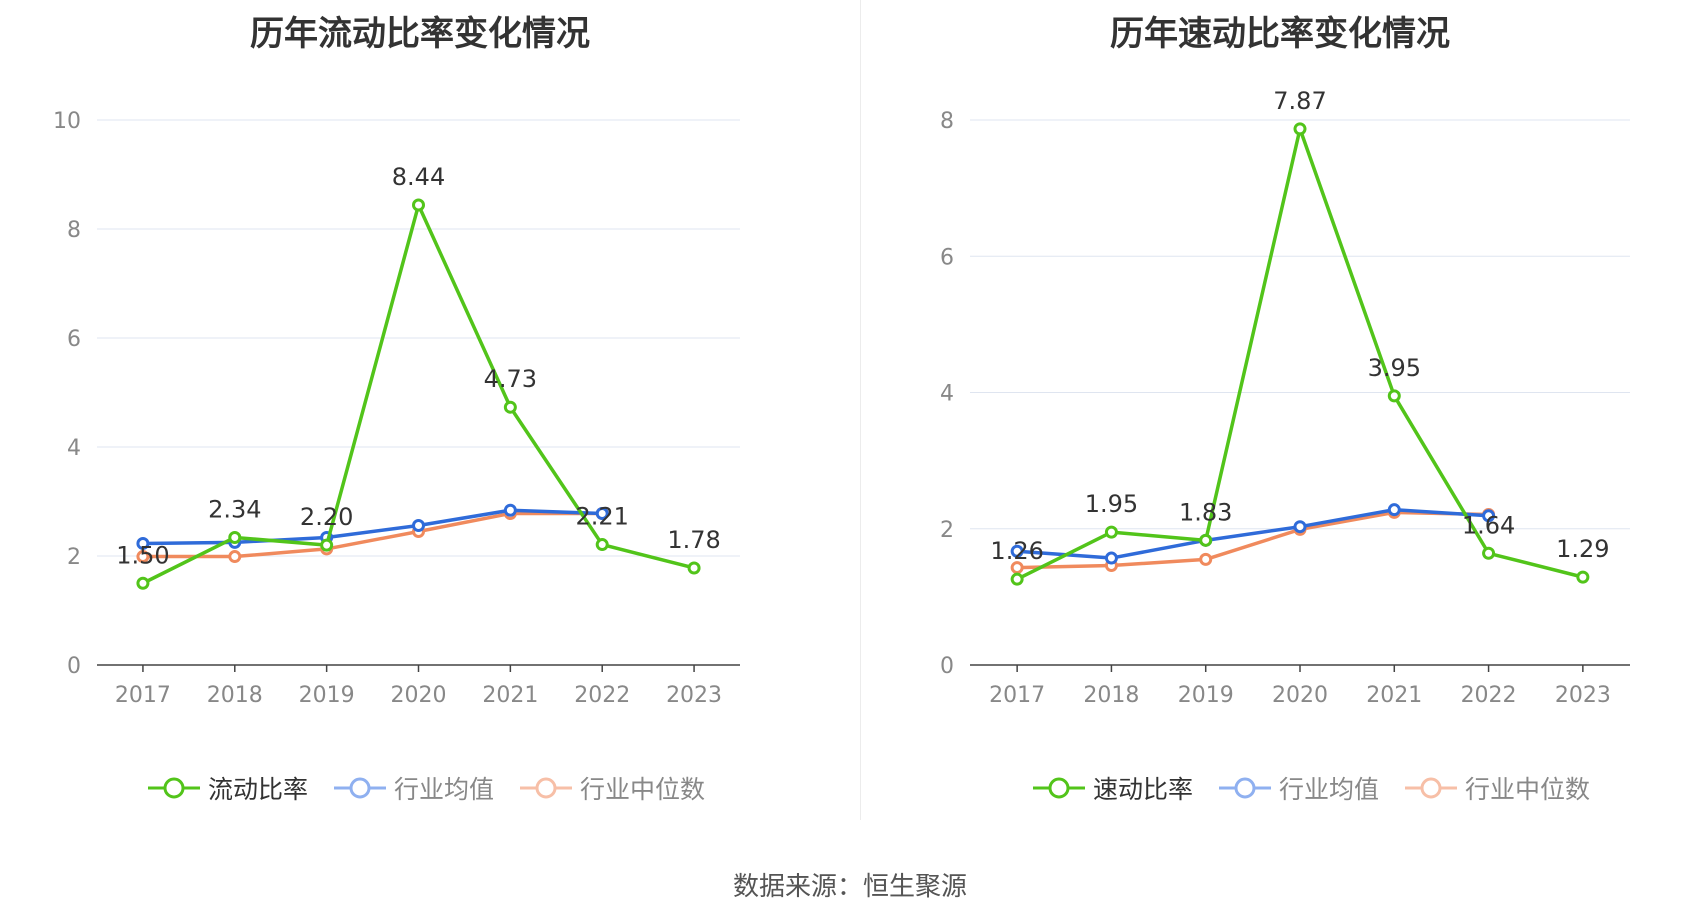 Image resolution: width=1700 pixels, height=918 pixels. Describe the element at coordinates (1280, 34) in the screenshot. I see `chart-title: 历年速动比率变化情况` at that location.